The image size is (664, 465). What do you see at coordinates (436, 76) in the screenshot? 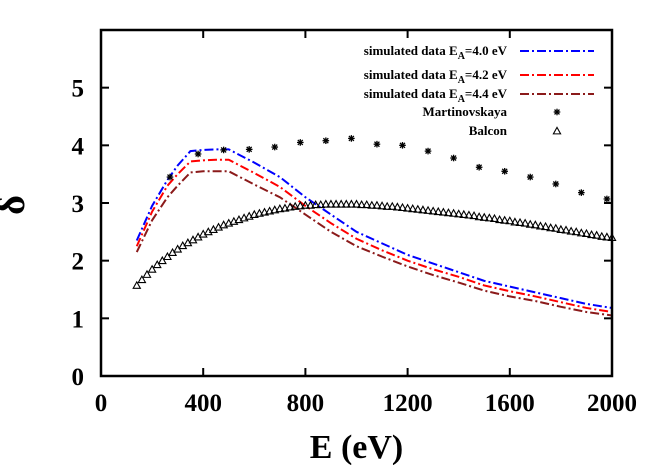
I see `legend-label: simulated data EA=4.2 eV` at bounding box center [436, 76].